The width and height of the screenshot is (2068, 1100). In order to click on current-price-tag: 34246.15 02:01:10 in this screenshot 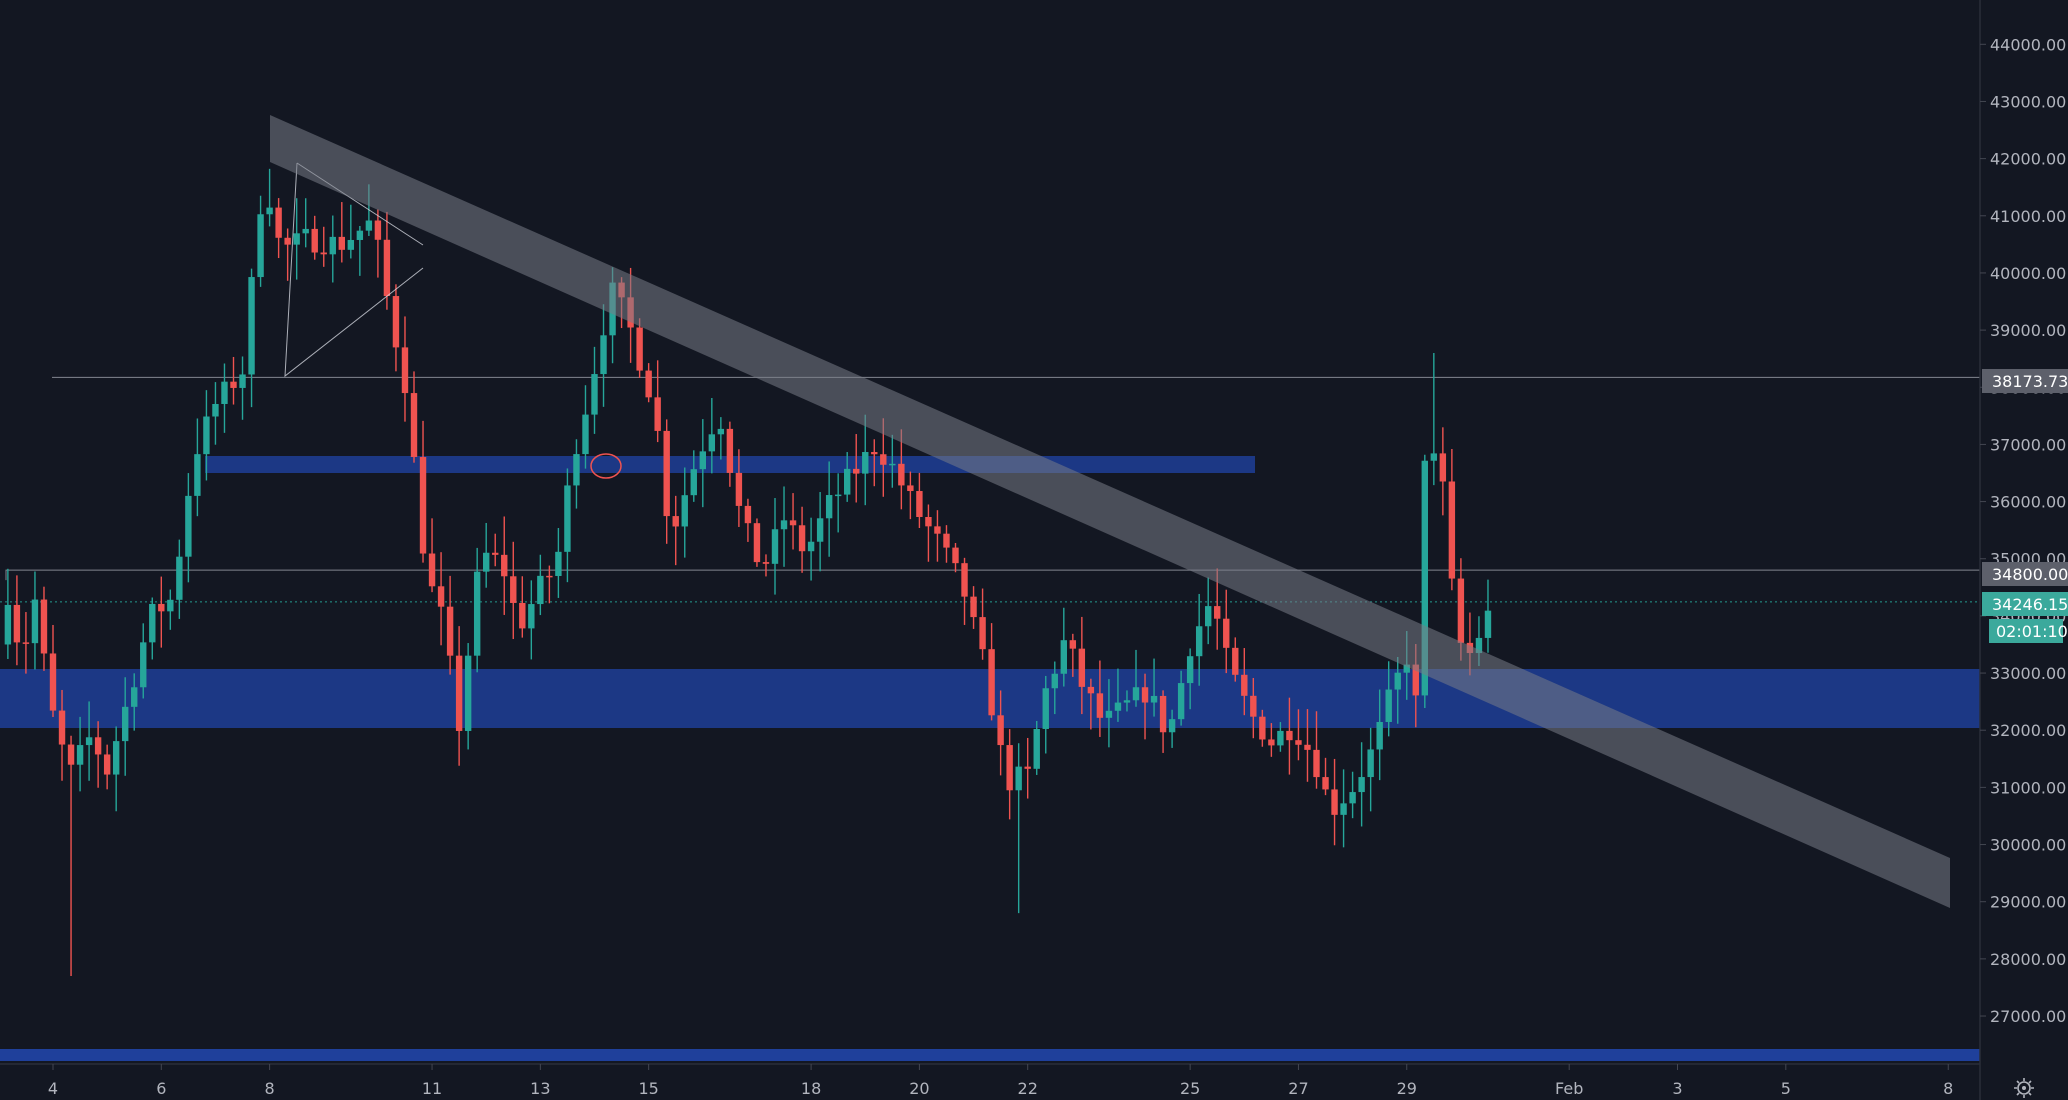, I will do `click(2025, 617)`.